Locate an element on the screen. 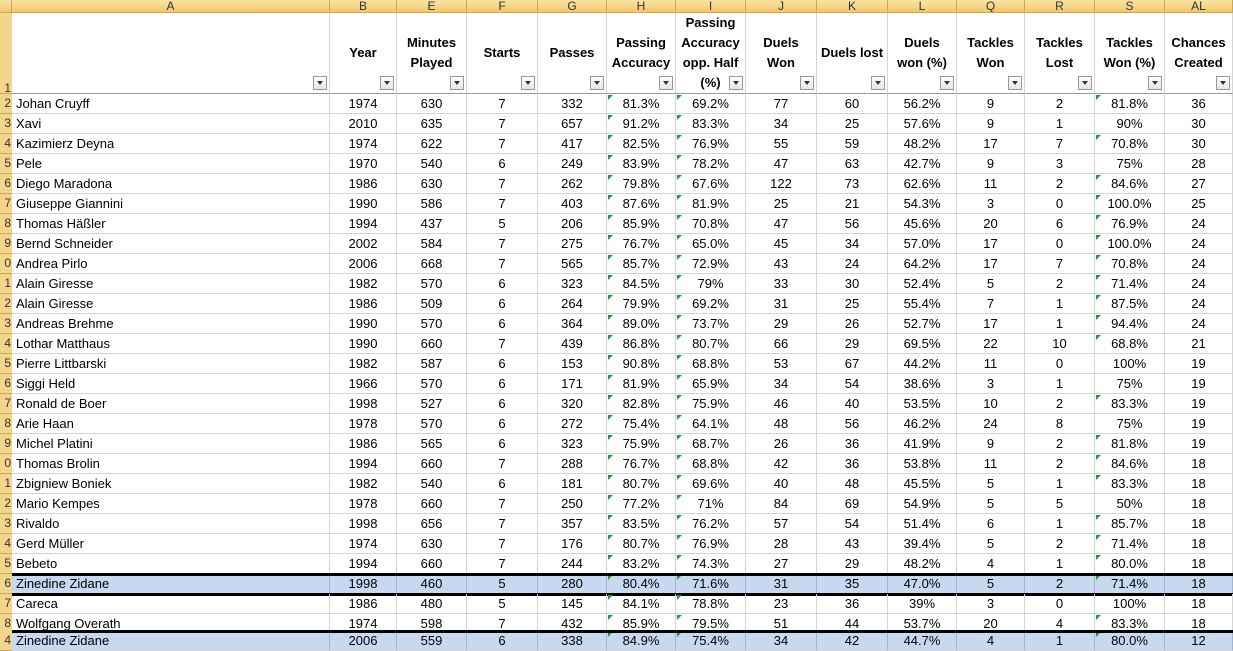 Image resolution: width=1233 pixels, height=651 pixels. cell: 249 is located at coordinates (572, 164).